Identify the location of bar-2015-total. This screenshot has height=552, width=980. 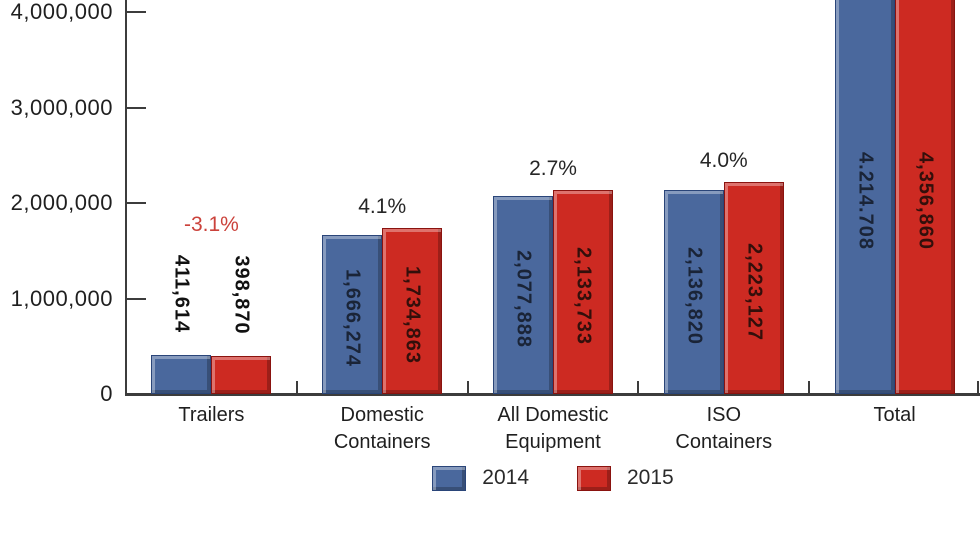
(924, 197).